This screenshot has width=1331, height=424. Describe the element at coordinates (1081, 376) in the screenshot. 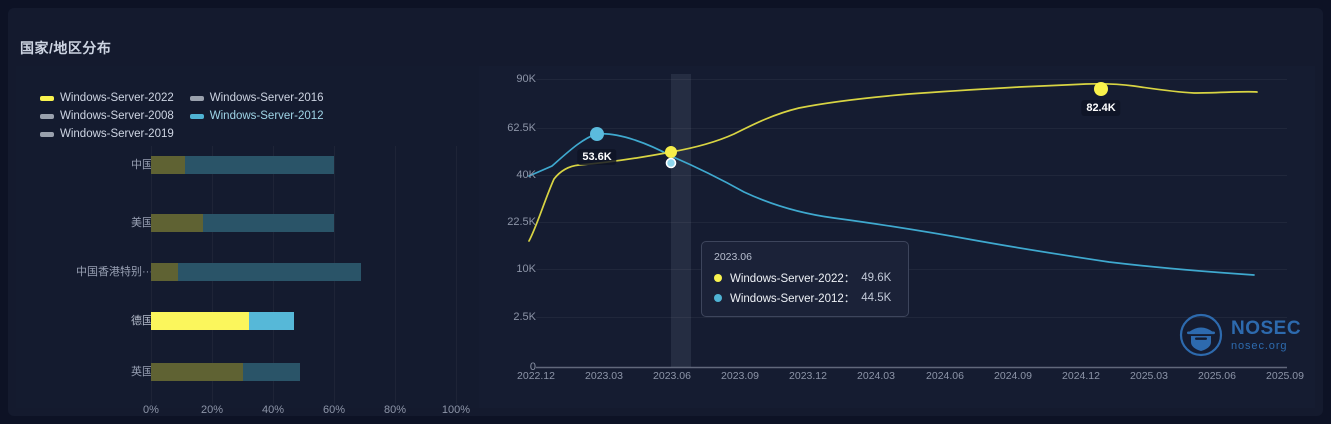

I see `line-x-tick: 2024.12` at that location.